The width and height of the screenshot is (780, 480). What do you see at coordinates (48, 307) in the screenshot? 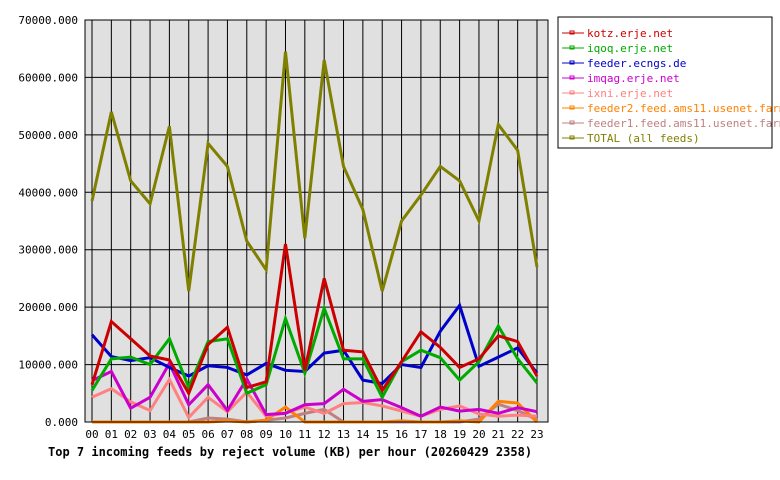
I see `y-tick-label: 20000.000` at bounding box center [48, 307].